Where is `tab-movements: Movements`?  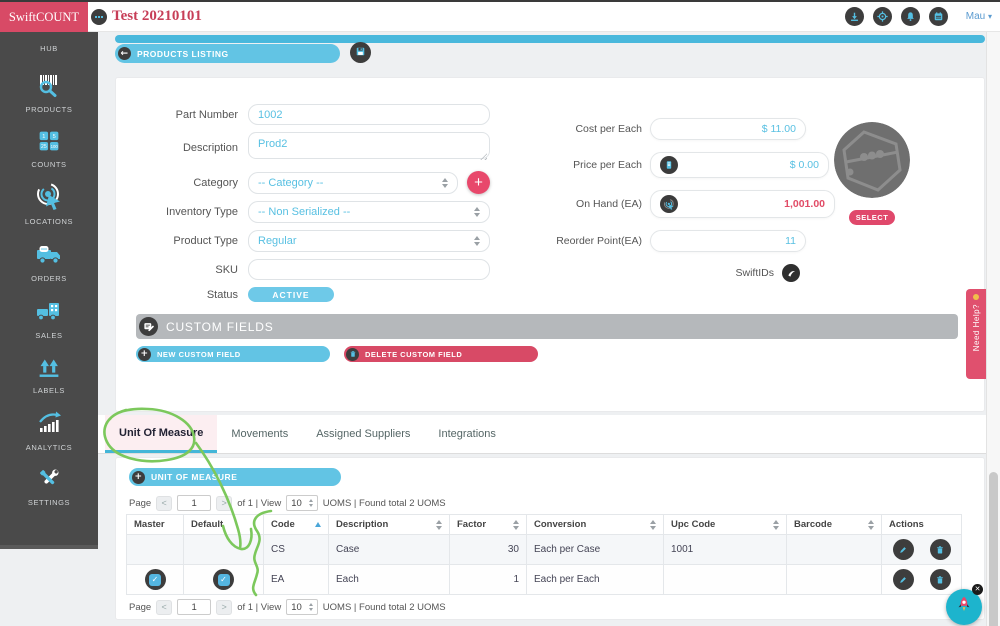 tab-movements: Movements is located at coordinates (260, 434).